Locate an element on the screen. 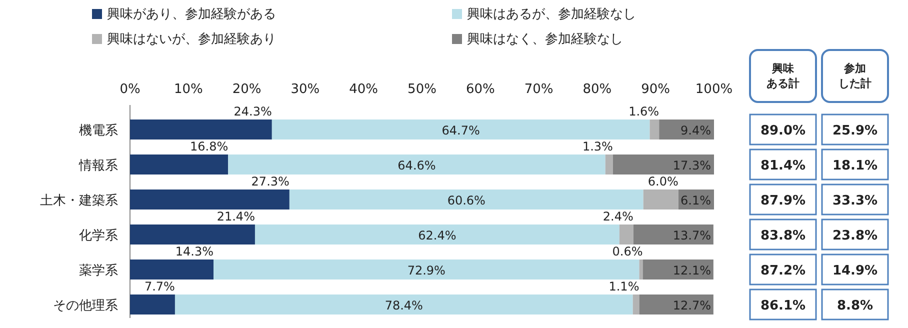 This screenshot has height=328, width=908. data-label: 24.3% is located at coordinates (253, 111).